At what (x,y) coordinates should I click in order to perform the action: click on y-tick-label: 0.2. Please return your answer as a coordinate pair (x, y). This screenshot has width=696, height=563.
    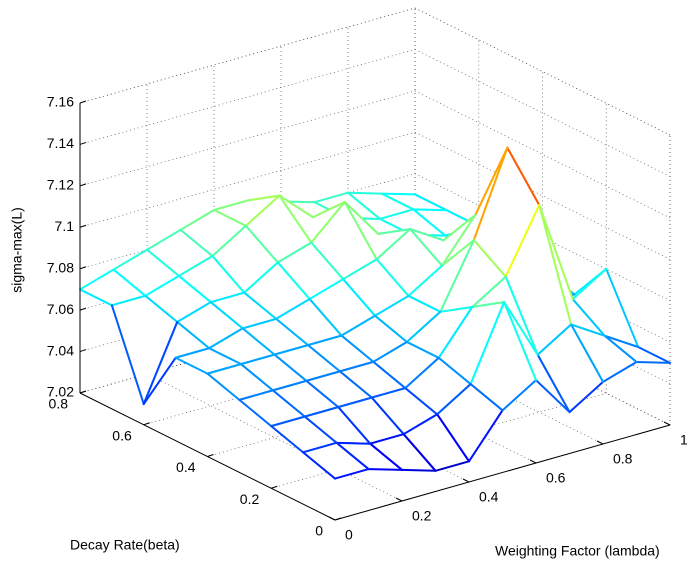
    Looking at the image, I should click on (250, 499).